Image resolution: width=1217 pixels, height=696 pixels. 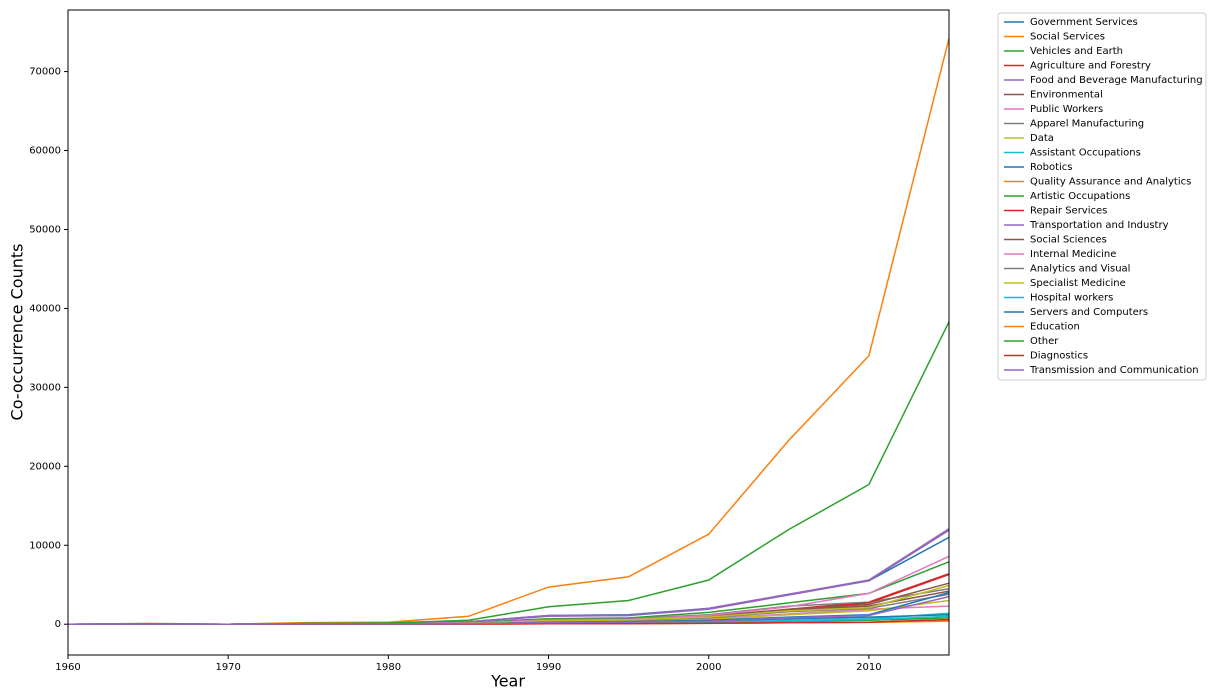 What do you see at coordinates (1066, 95) in the screenshot?
I see `legend-label: Environmental` at bounding box center [1066, 95].